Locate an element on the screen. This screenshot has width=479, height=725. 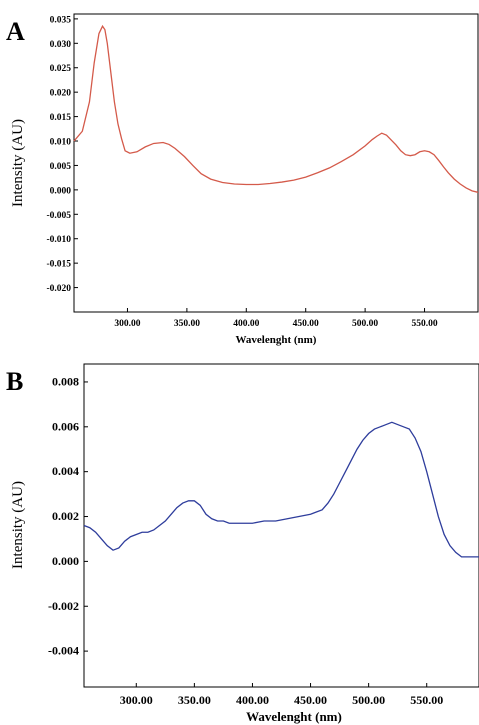
y-tick-label-a: 0.025 is located at coordinates (61, 69).